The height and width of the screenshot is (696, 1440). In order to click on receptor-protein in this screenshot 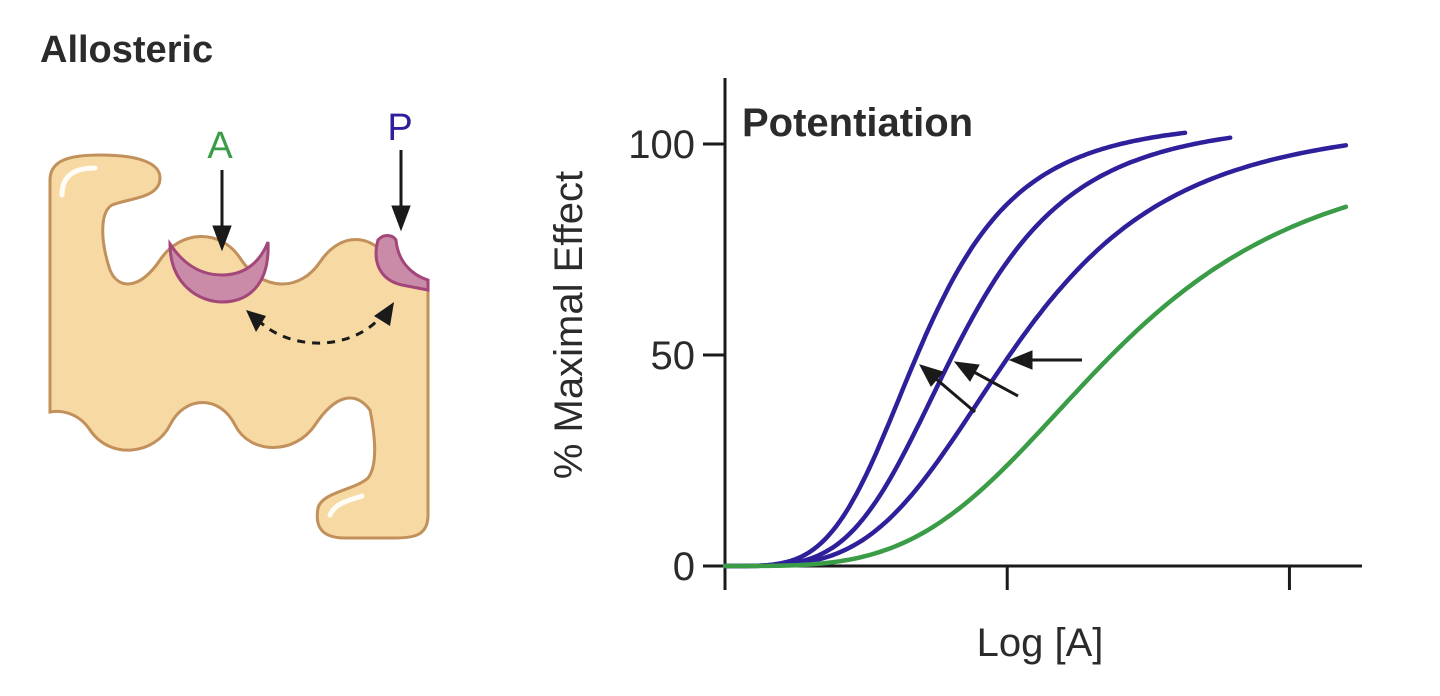, I will do `click(239, 346)`.